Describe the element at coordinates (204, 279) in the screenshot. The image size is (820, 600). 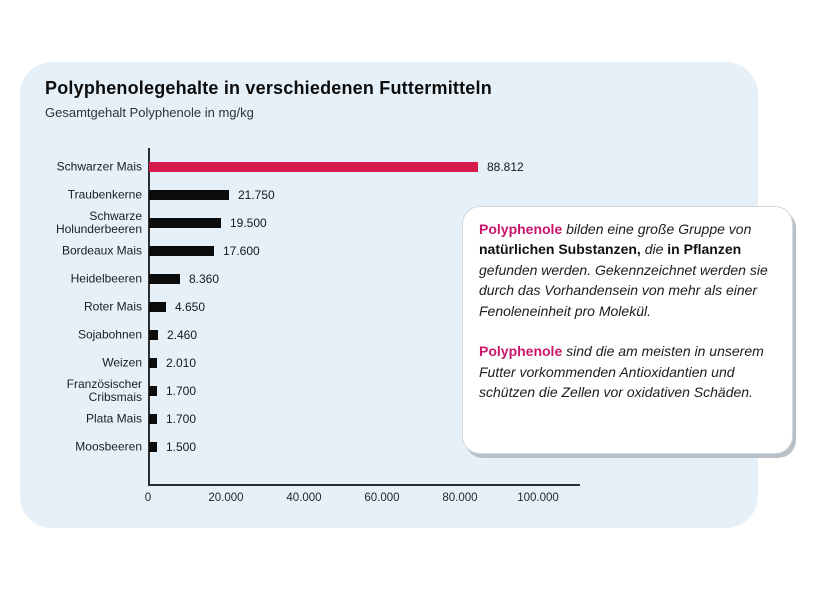
I see `bar-value-label: 8.360` at that location.